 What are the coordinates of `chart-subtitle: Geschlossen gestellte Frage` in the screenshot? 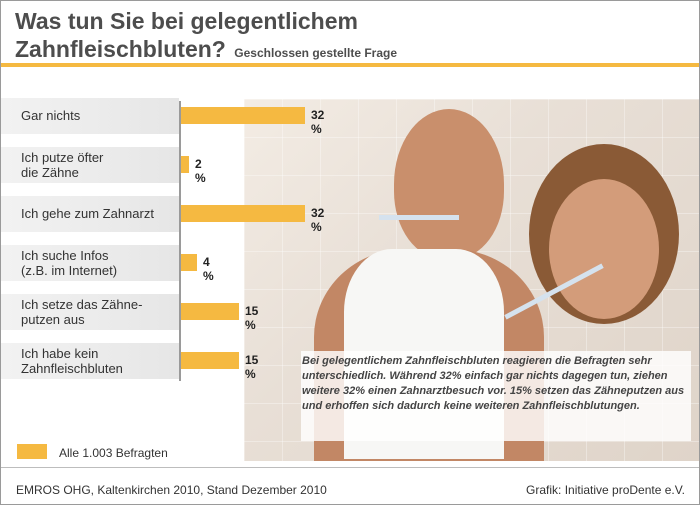 It's located at (316, 53).